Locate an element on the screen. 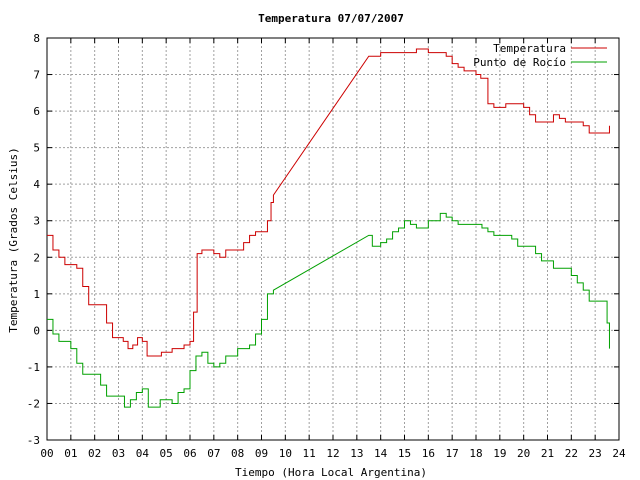 This screenshot has height=480, width=640. y-tick-label: 6 is located at coordinates (36, 111).